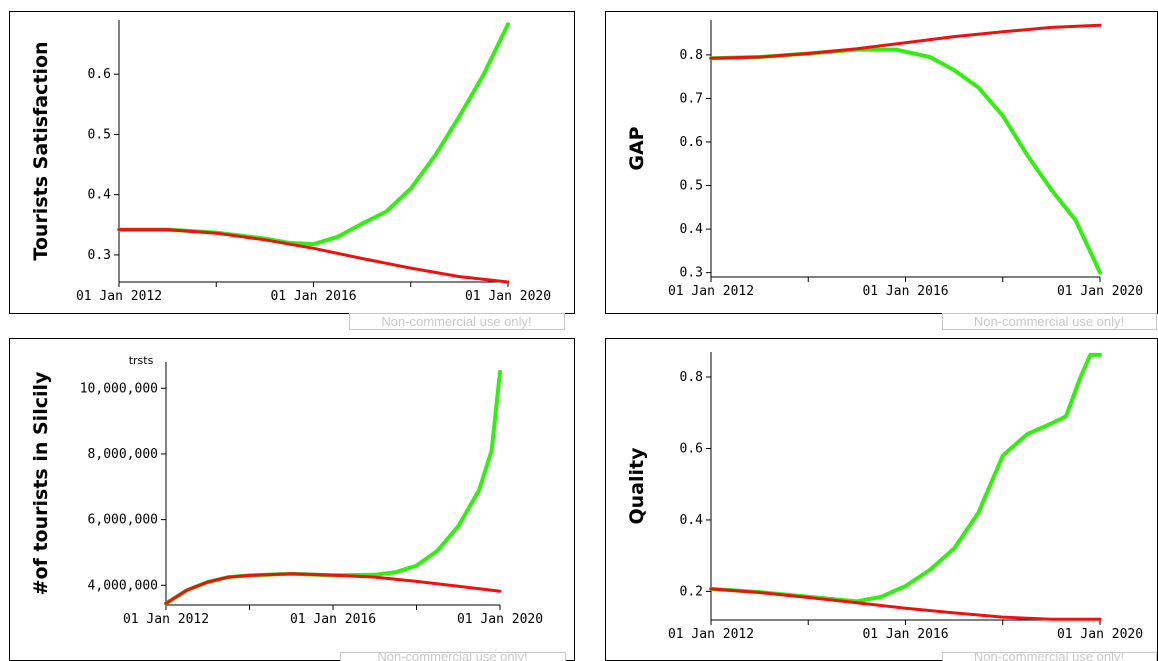  Describe the element at coordinates (41, 483) in the screenshot. I see `y-axis-title: #of tourists in Silcily` at that location.